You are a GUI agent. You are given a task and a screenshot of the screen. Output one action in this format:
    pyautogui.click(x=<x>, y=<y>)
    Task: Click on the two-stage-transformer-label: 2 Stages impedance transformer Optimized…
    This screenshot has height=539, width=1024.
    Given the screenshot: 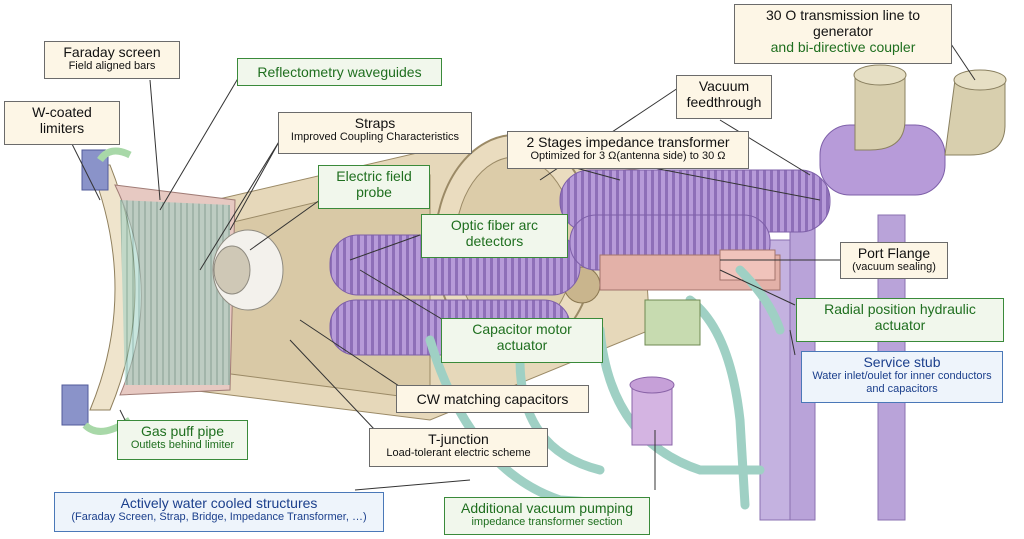 What is the action you would take?
    pyautogui.click(x=628, y=150)
    